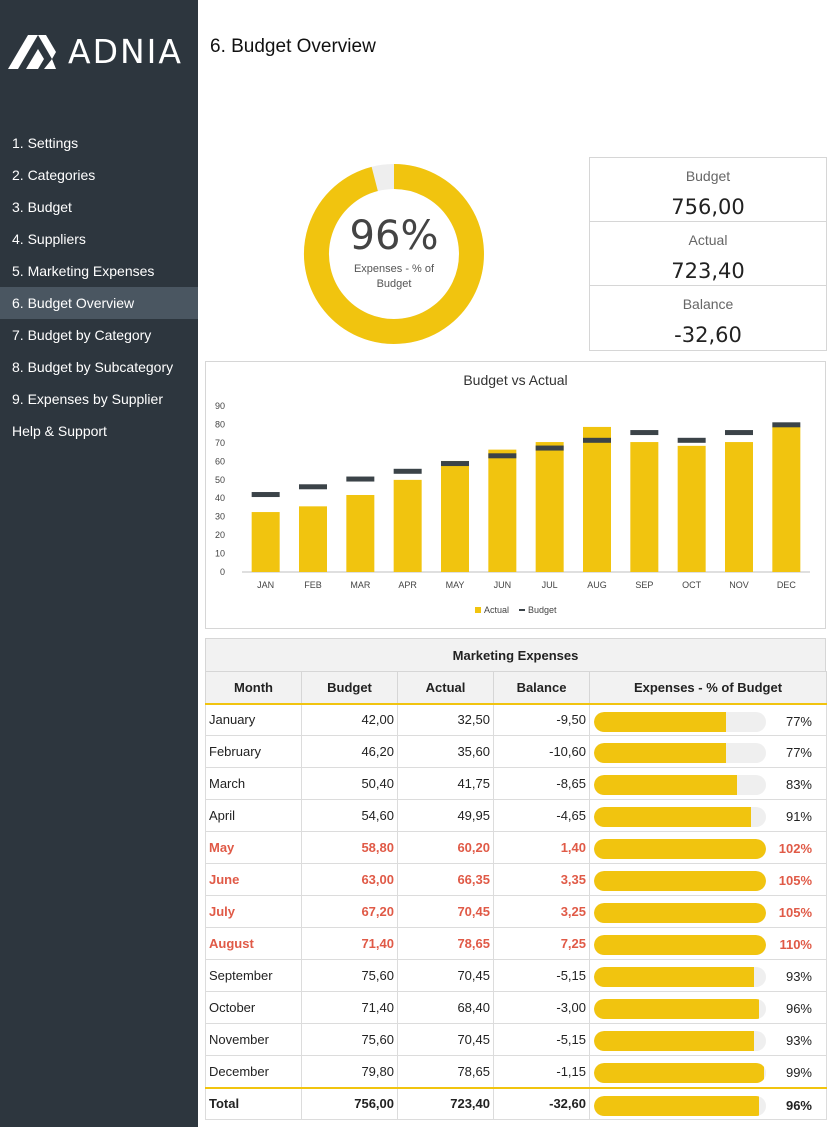  I want to click on table-row: April 54,60 49,95 -4,65 91%, so click(516, 815).